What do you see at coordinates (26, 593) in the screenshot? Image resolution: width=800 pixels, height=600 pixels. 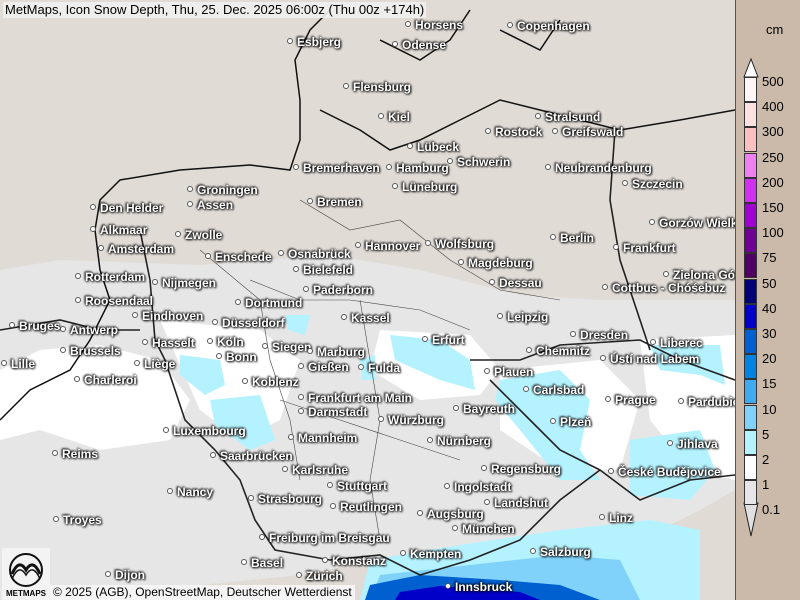 I see `svg-text: METMAPS` at bounding box center [26, 593].